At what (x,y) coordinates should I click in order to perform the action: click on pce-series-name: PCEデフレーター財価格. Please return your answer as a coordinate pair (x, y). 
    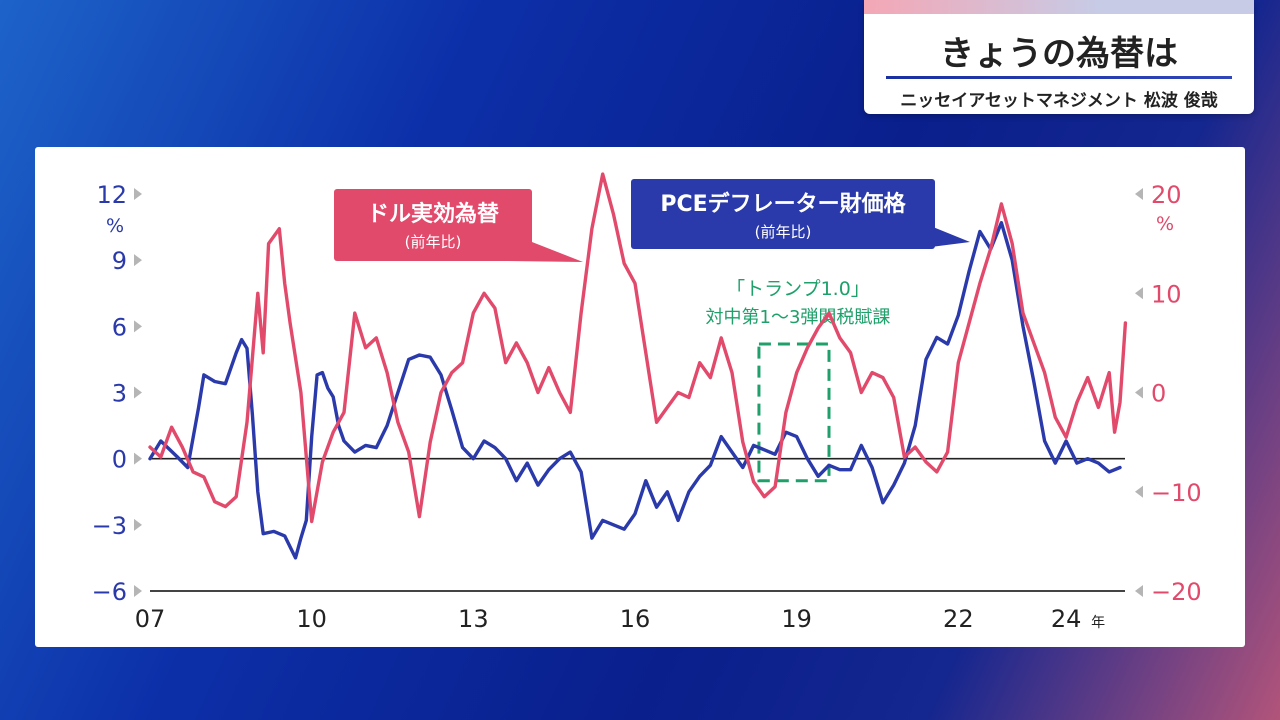
    Looking at the image, I should click on (783, 204).